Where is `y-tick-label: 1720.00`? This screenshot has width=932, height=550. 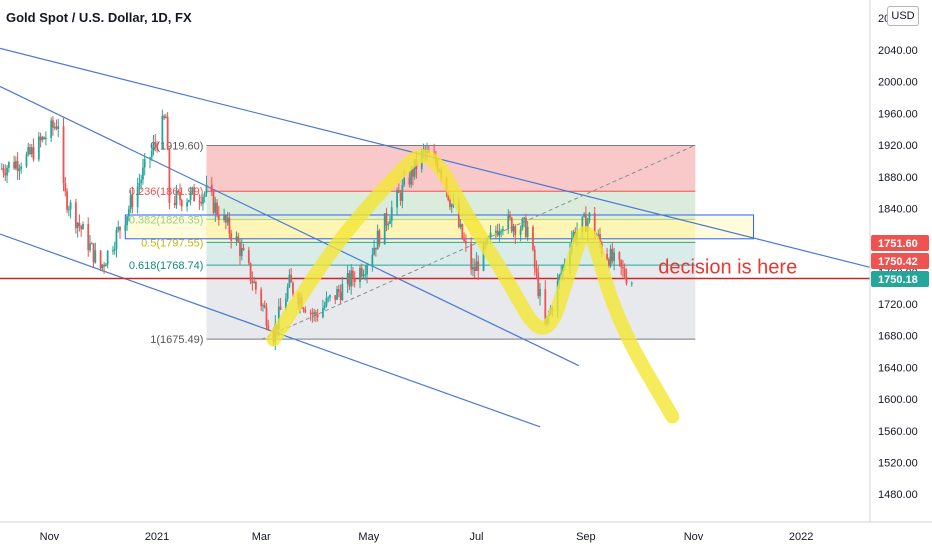
y-tick-label: 1720.00 is located at coordinates (898, 305).